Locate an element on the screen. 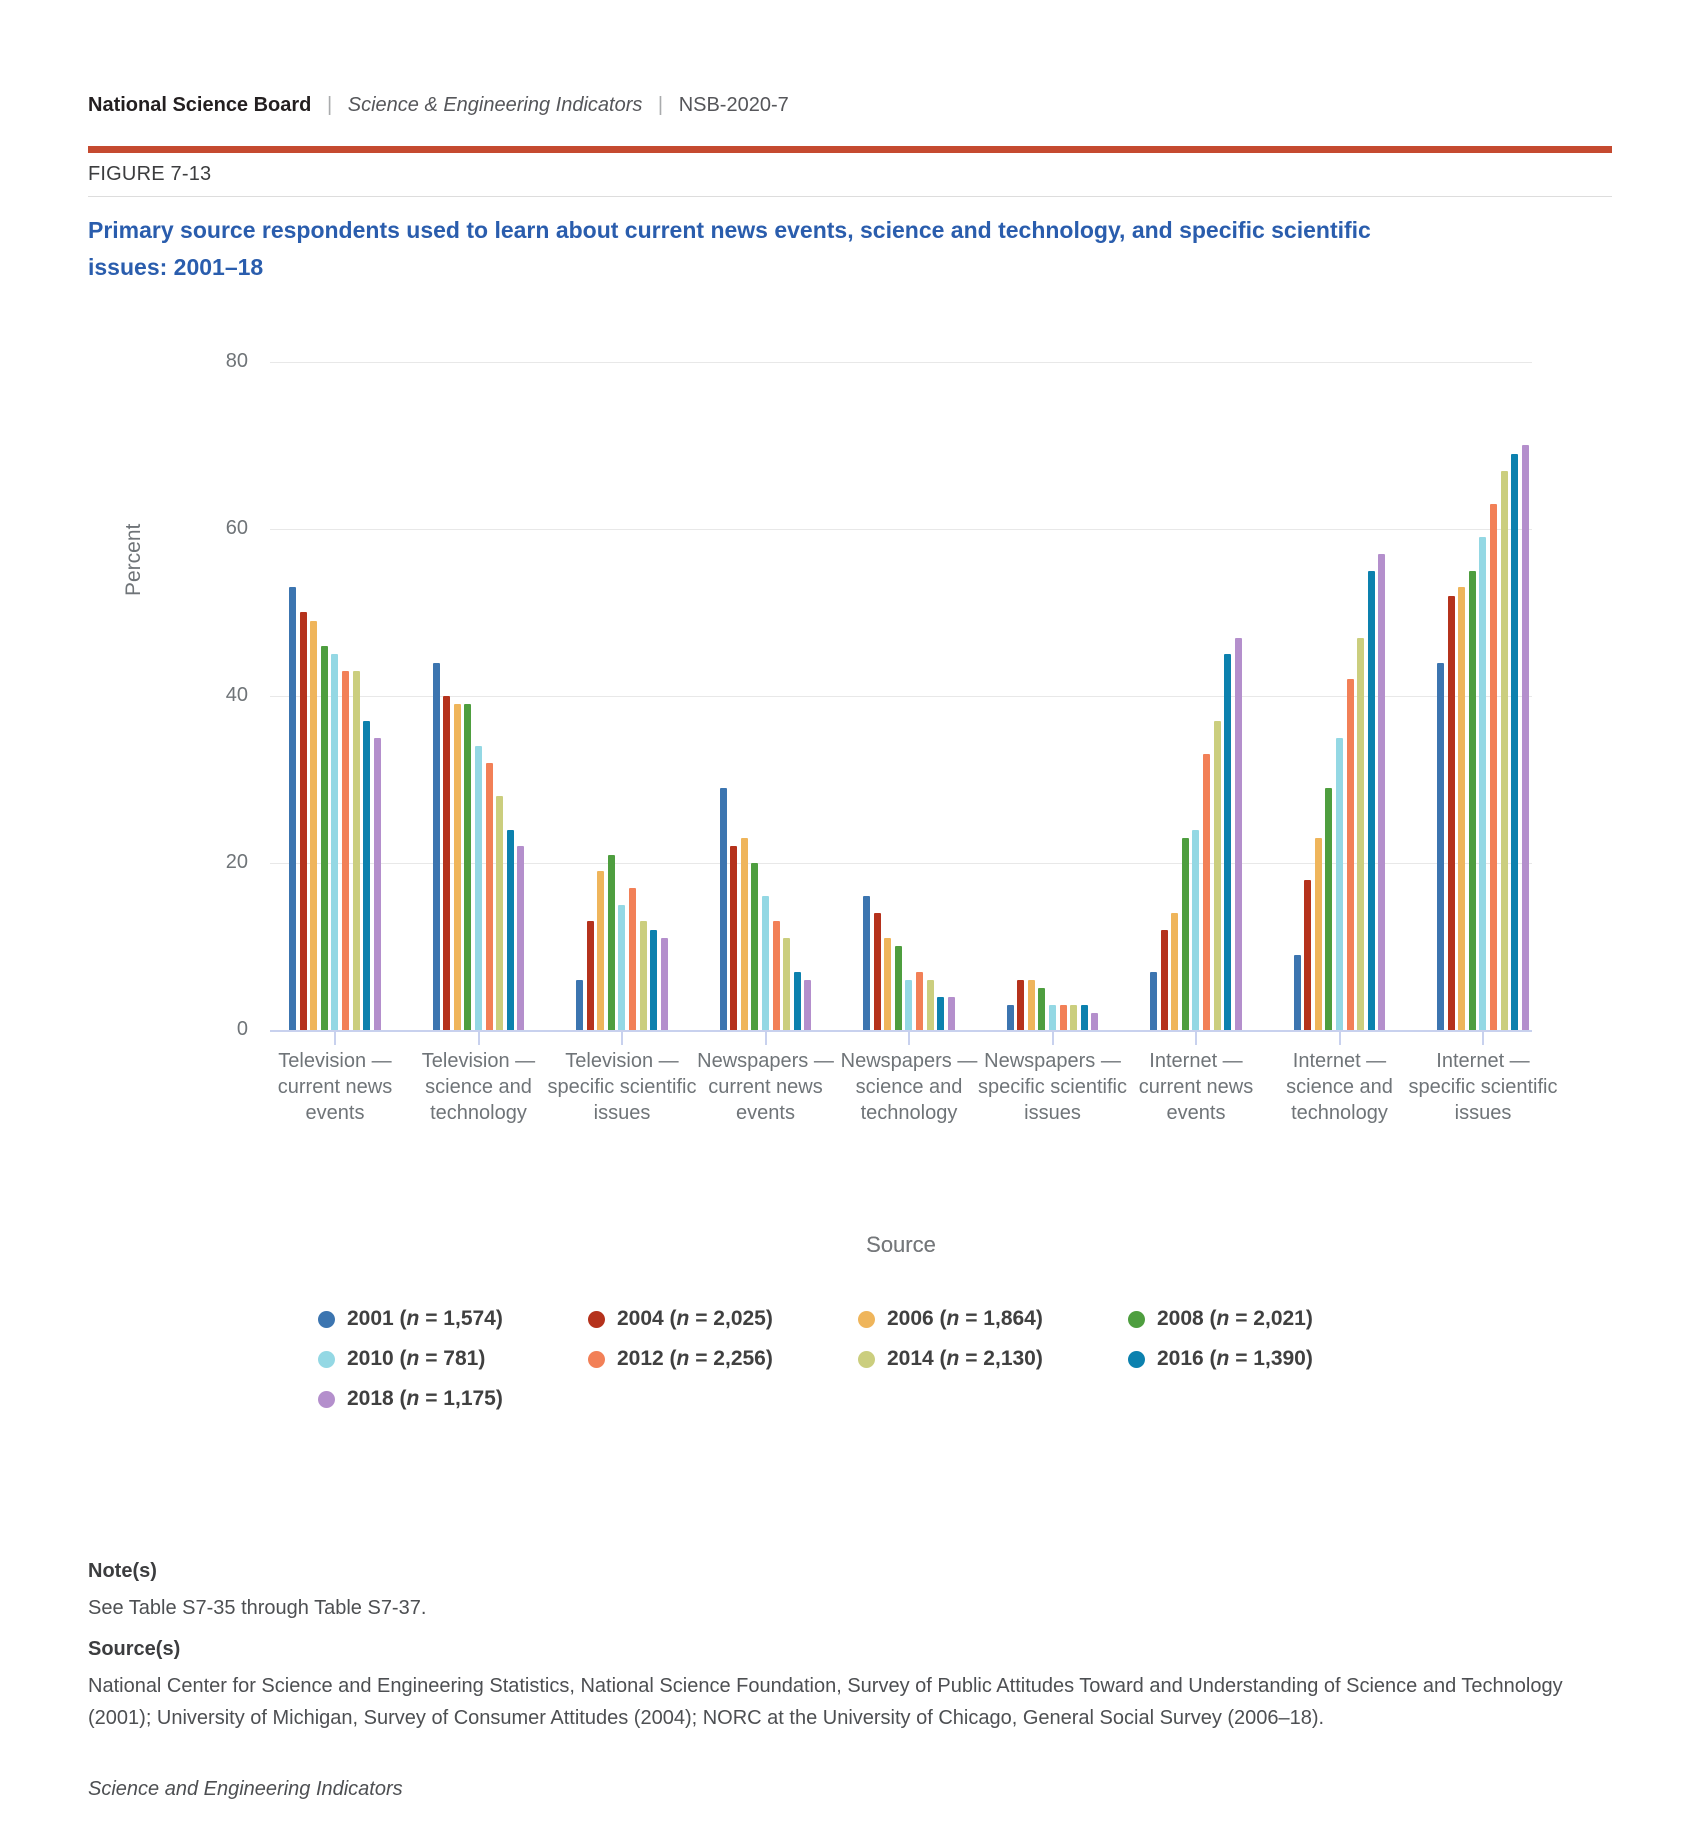 The width and height of the screenshot is (1700, 1821). legend-swatch-2008 is located at coordinates (1136, 1319).